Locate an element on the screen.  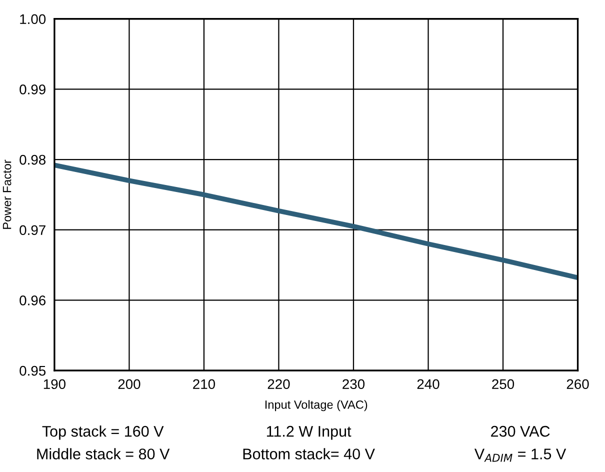
x-tick-label: 260 is located at coordinates (577, 384).